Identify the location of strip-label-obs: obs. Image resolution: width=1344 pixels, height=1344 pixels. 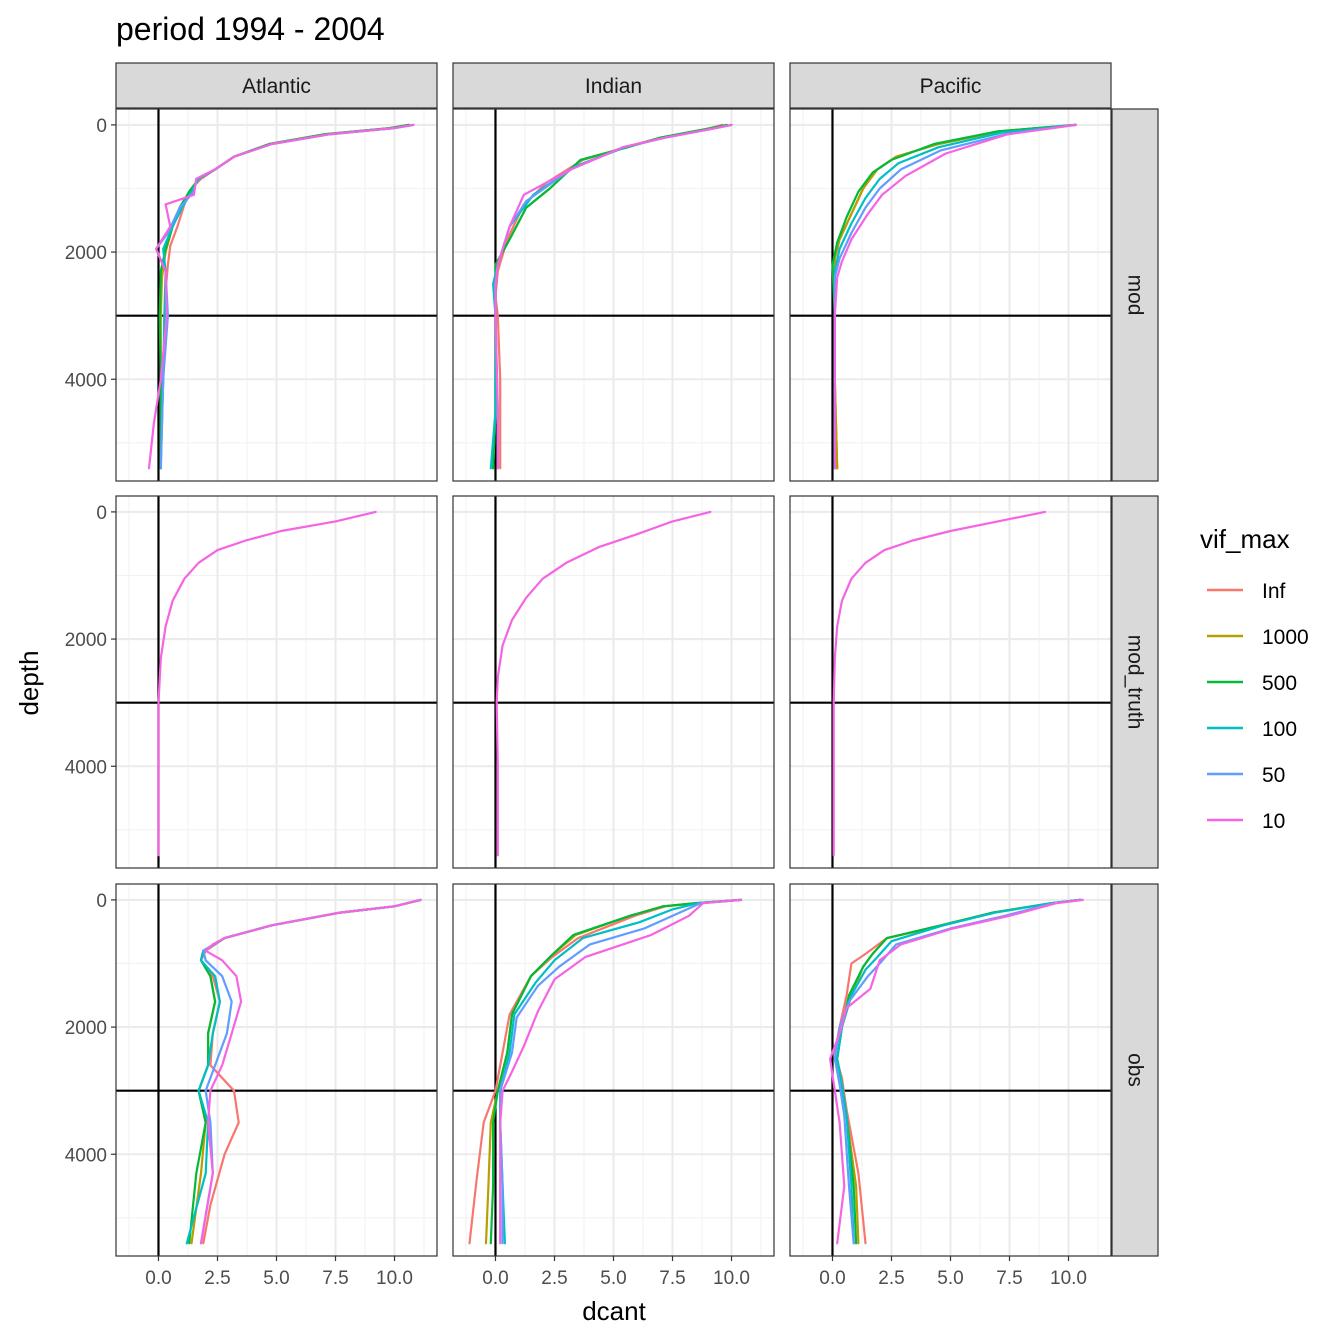
(1135, 1070).